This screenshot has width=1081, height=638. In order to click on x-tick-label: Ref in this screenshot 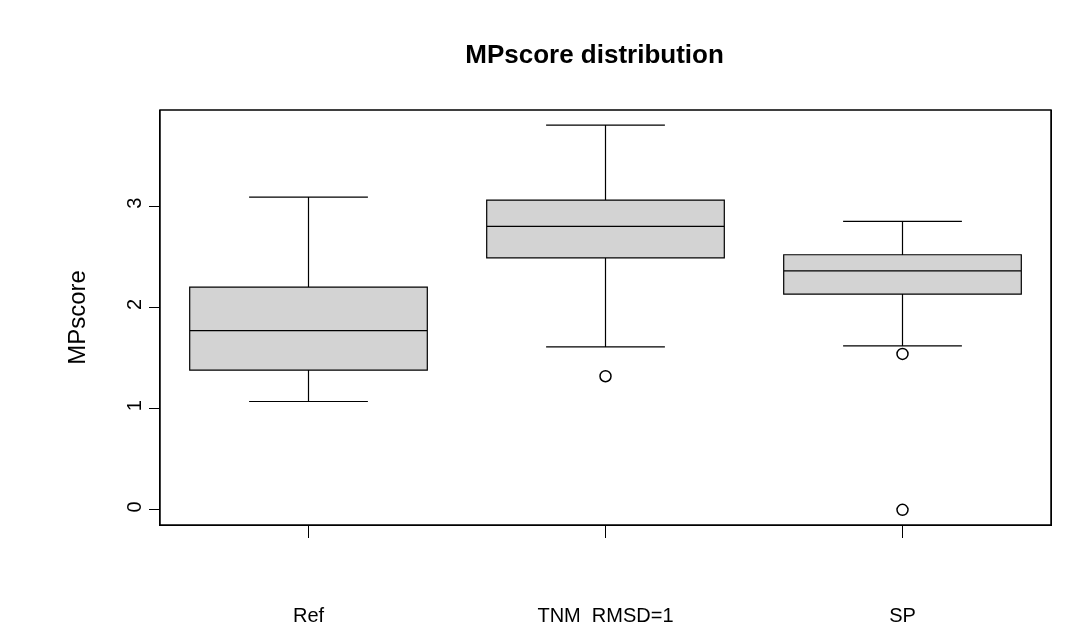, I will do `click(308, 615)`.